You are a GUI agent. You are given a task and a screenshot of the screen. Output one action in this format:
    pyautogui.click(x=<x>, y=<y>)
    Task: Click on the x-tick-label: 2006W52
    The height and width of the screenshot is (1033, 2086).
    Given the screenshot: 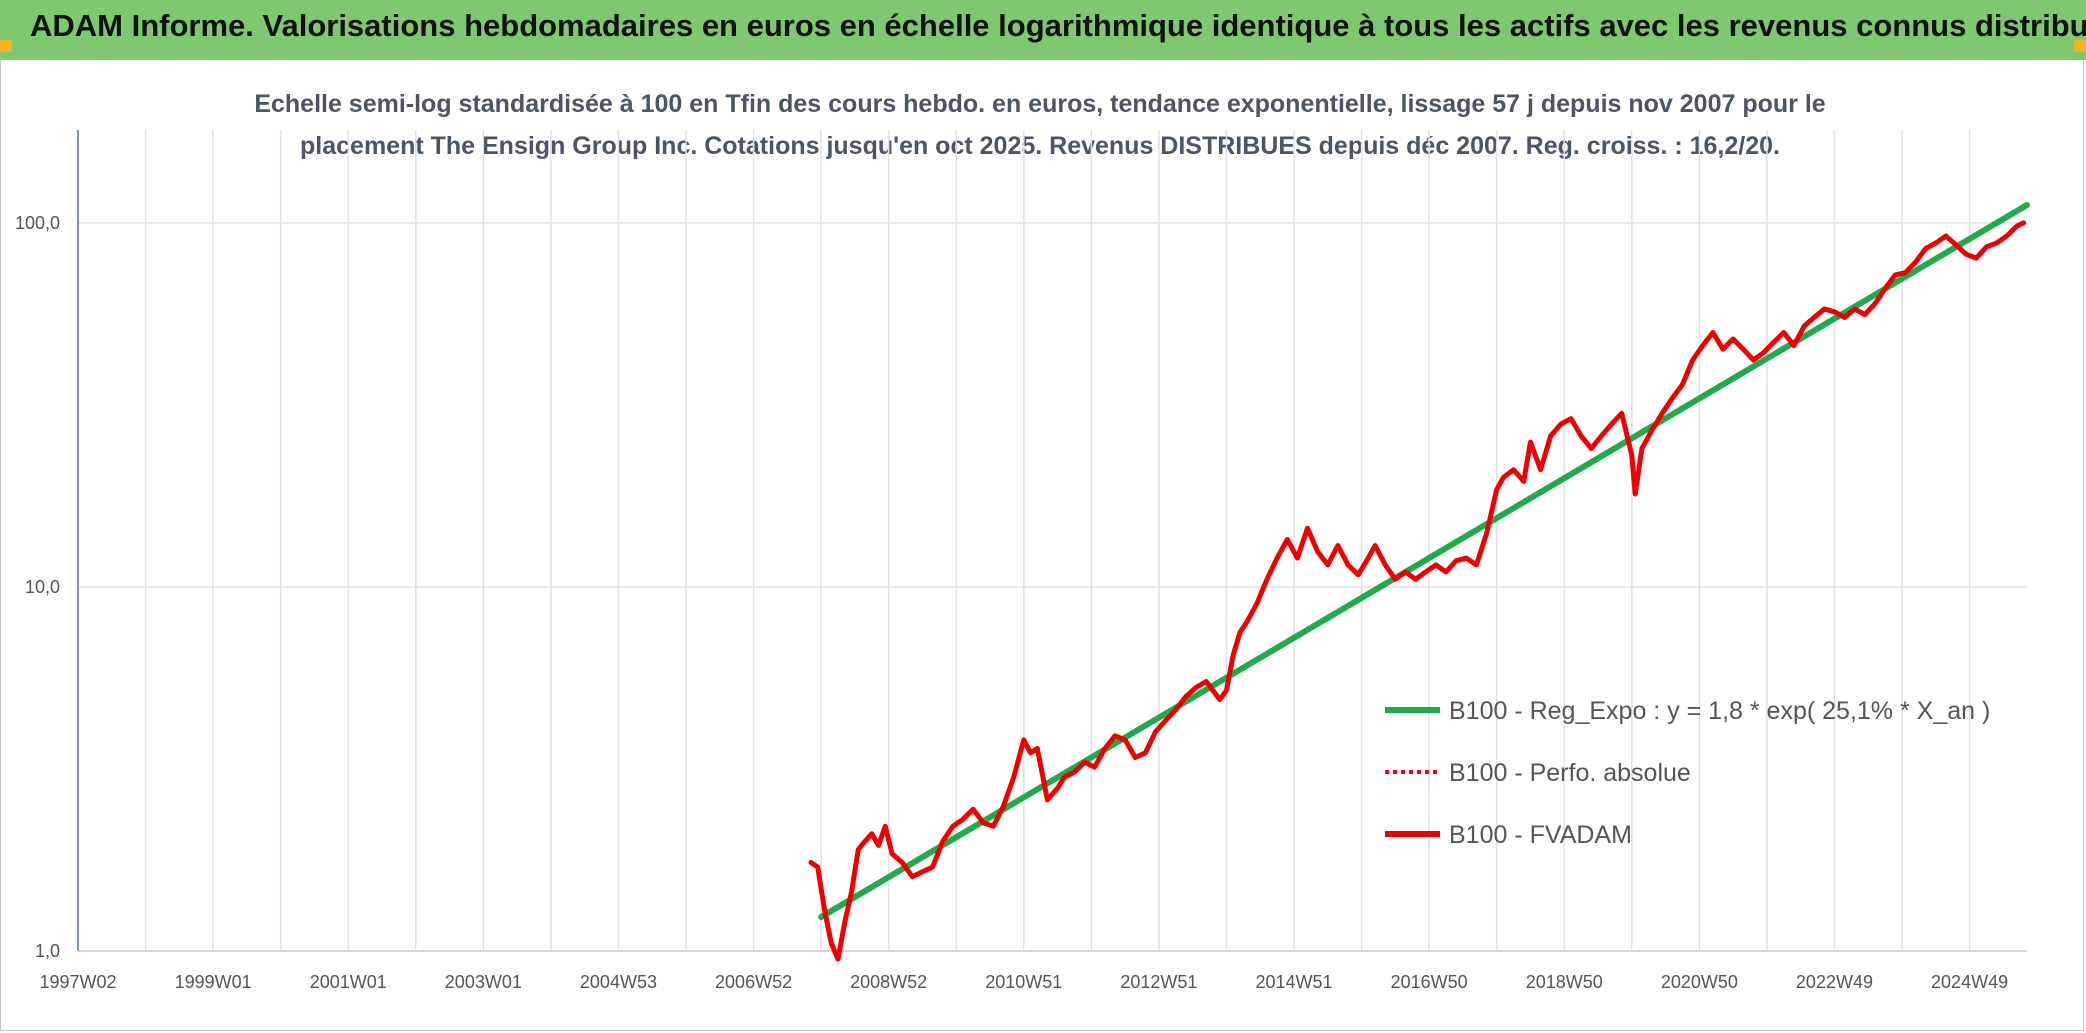 What is the action you would take?
    pyautogui.click(x=753, y=982)
    